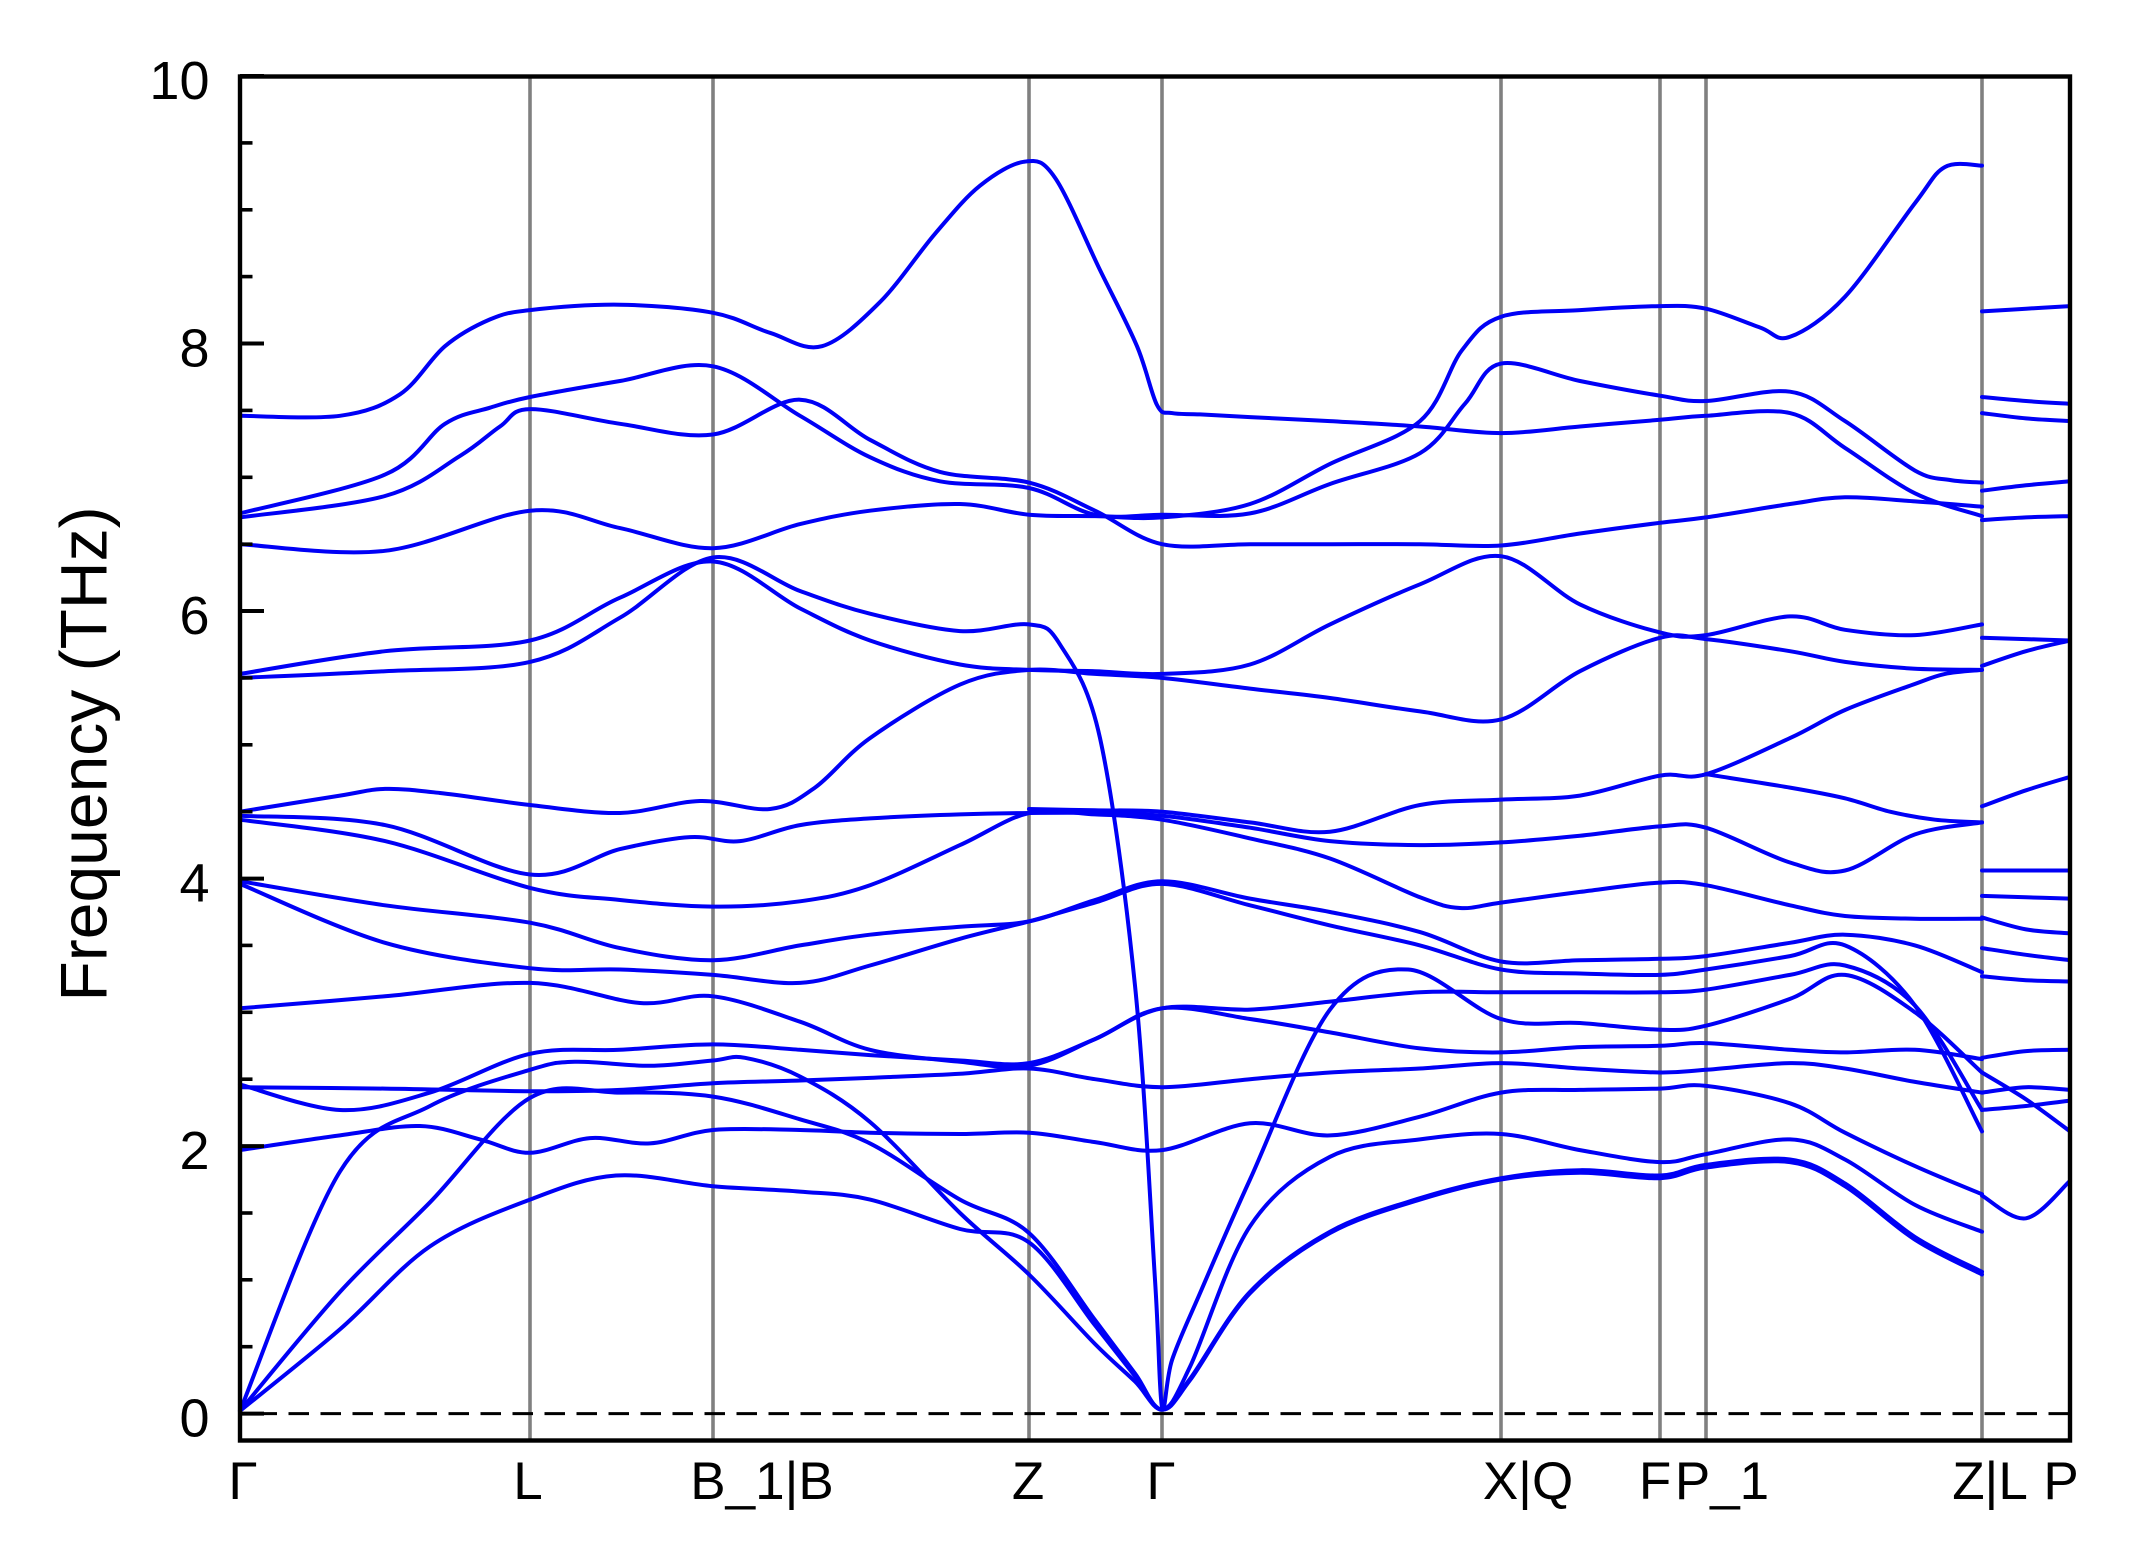 Image resolution: width=2145 pixels, height=1567 pixels. What do you see at coordinates (194, 349) in the screenshot?
I see `svg-text: 8` at bounding box center [194, 349].